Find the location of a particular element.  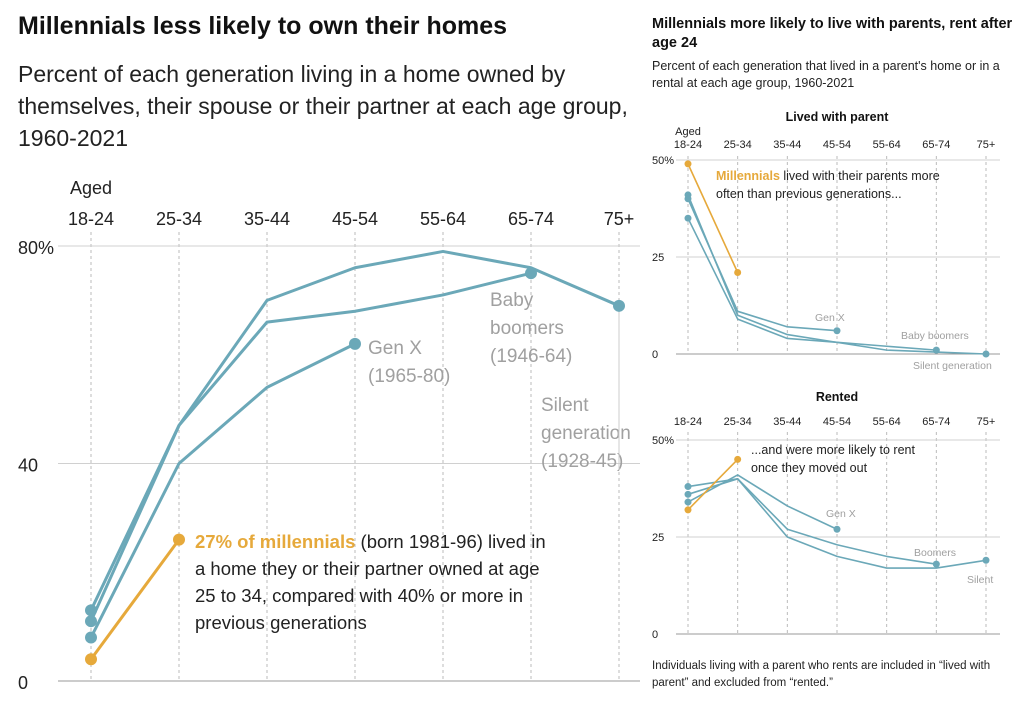

annotation-line: previous generations is located at coordinates (281, 622).